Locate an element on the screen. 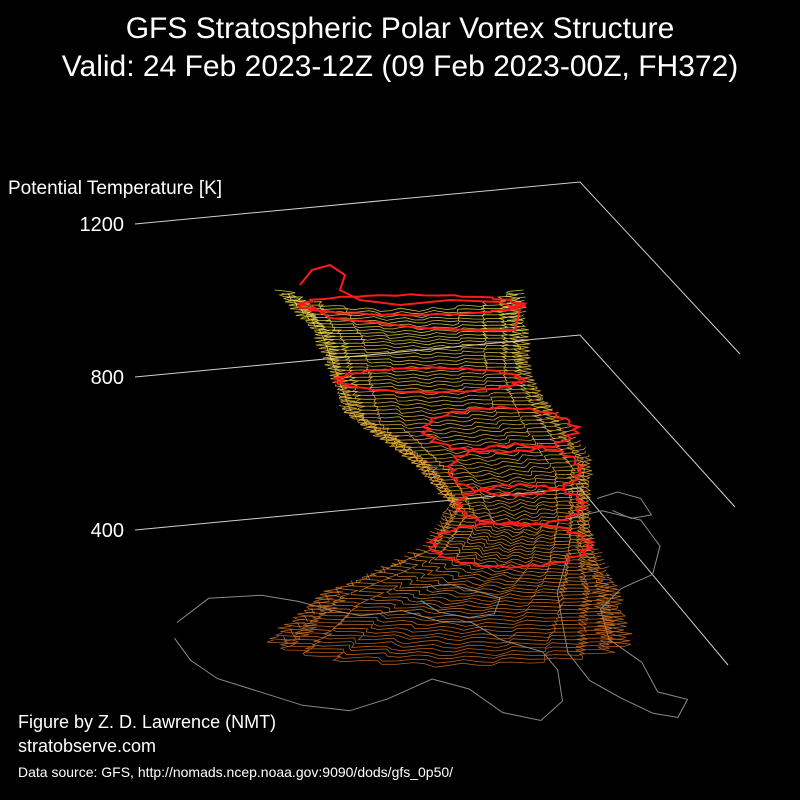 The height and width of the screenshot is (800, 800). vortex-edge-contours is located at coordinates (446, 416).